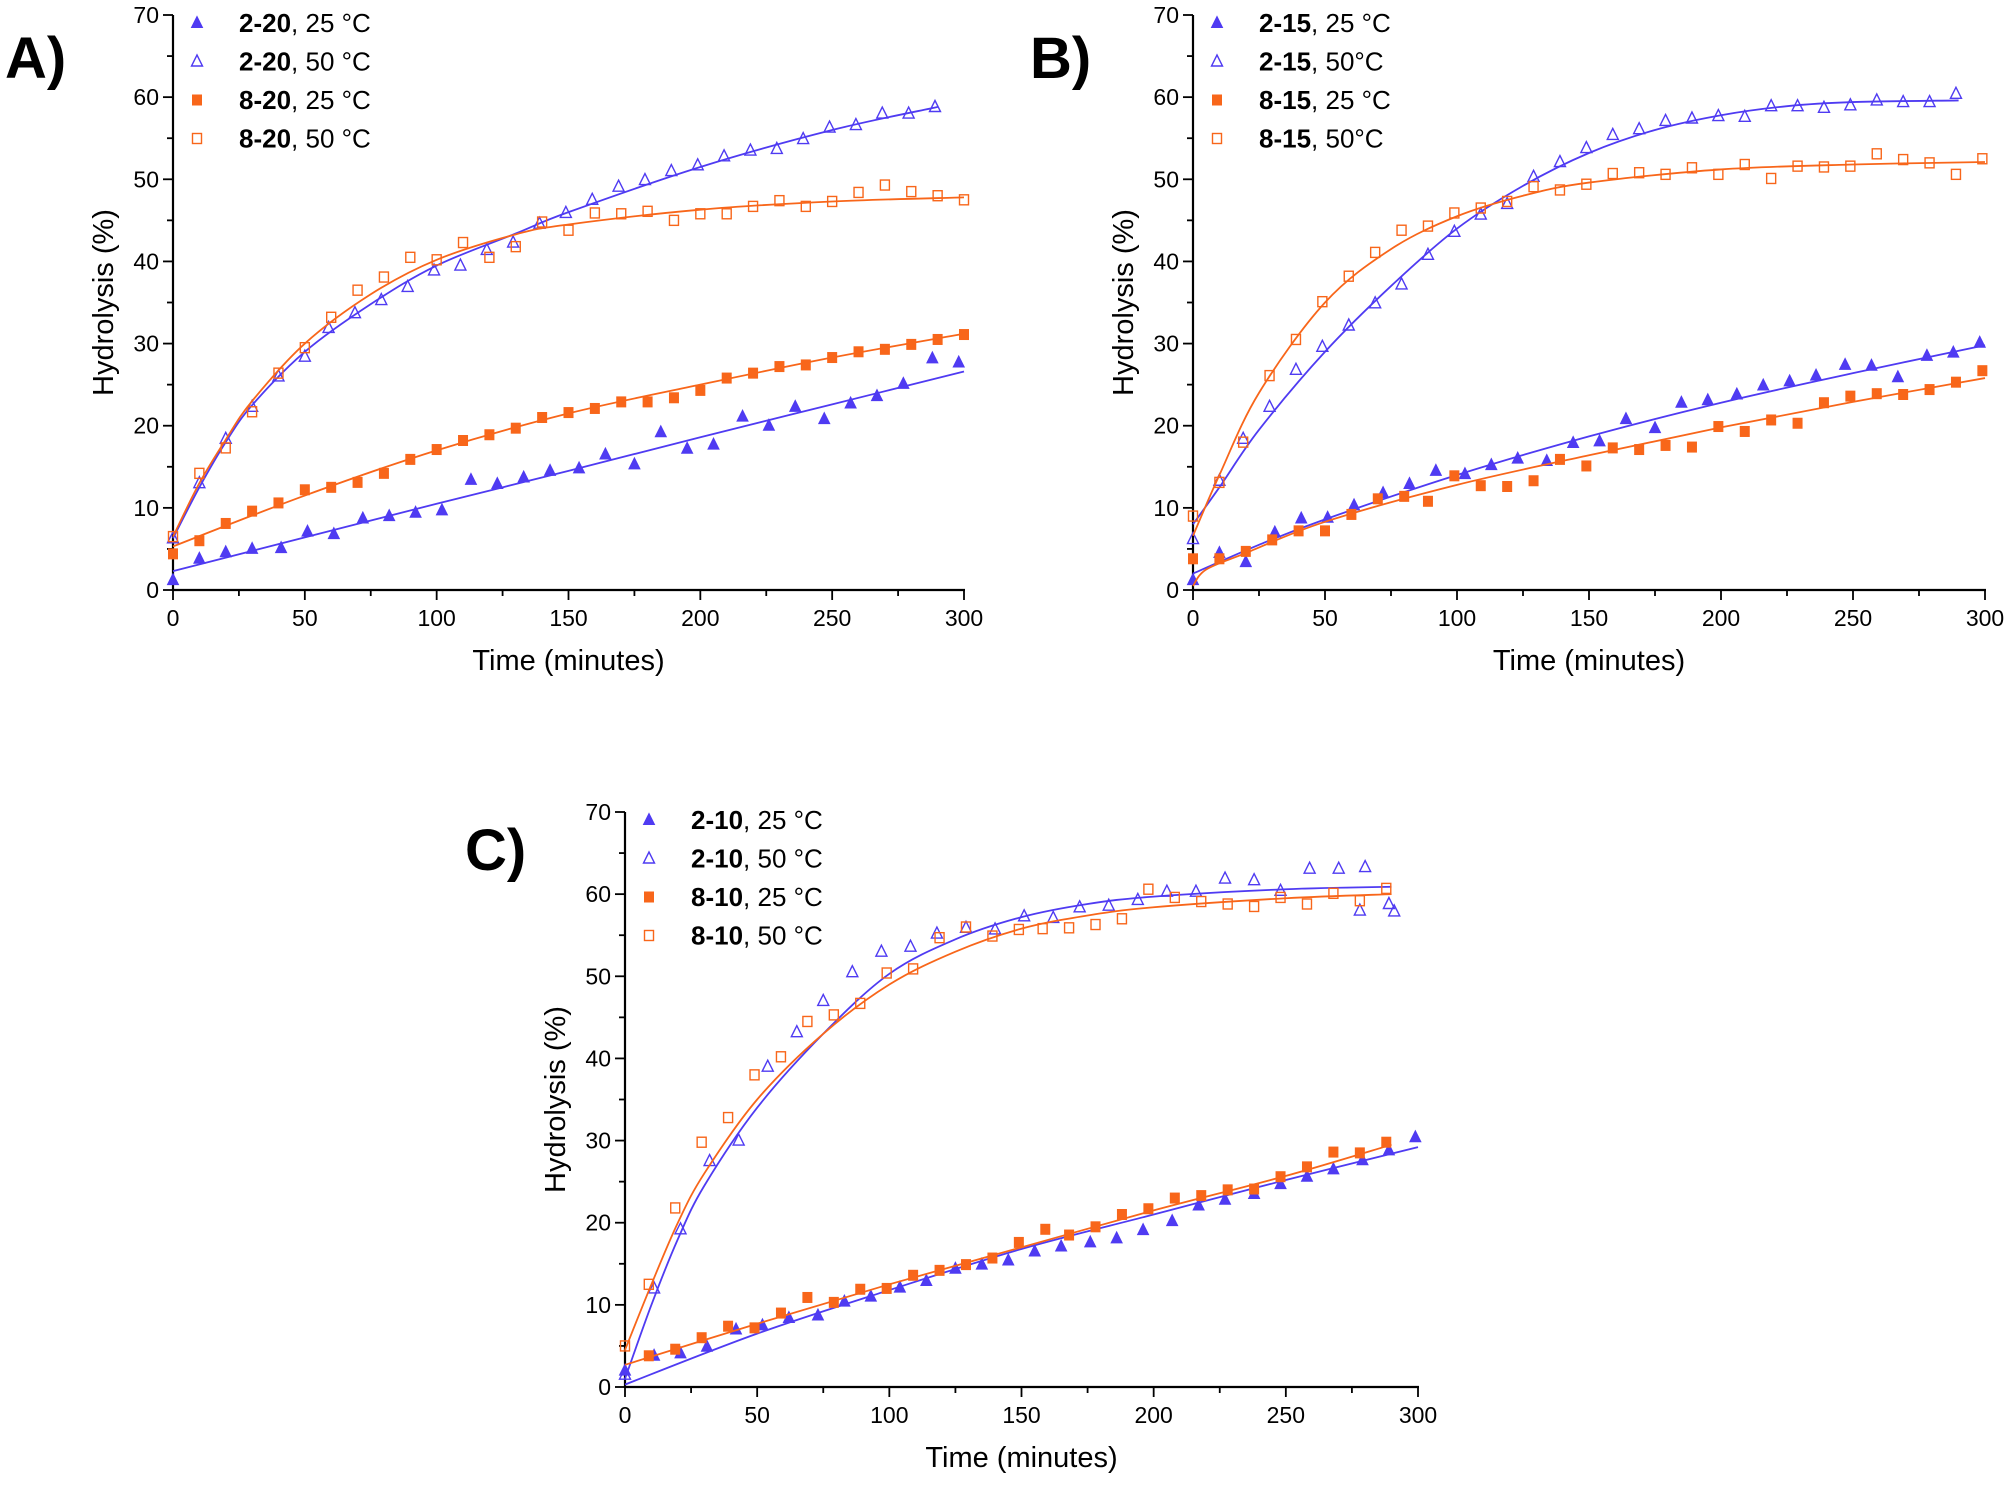 This screenshot has height=1485, width=2008. Describe the element at coordinates (1321, 139) in the screenshot. I see `legend-label: 8-15, 50°C` at that location.